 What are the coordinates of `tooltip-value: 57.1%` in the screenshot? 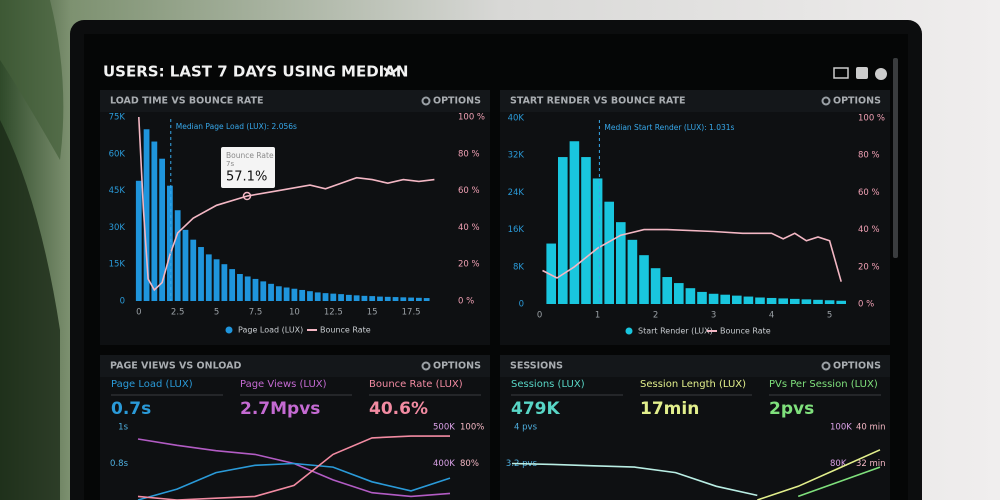 It's located at (246, 177).